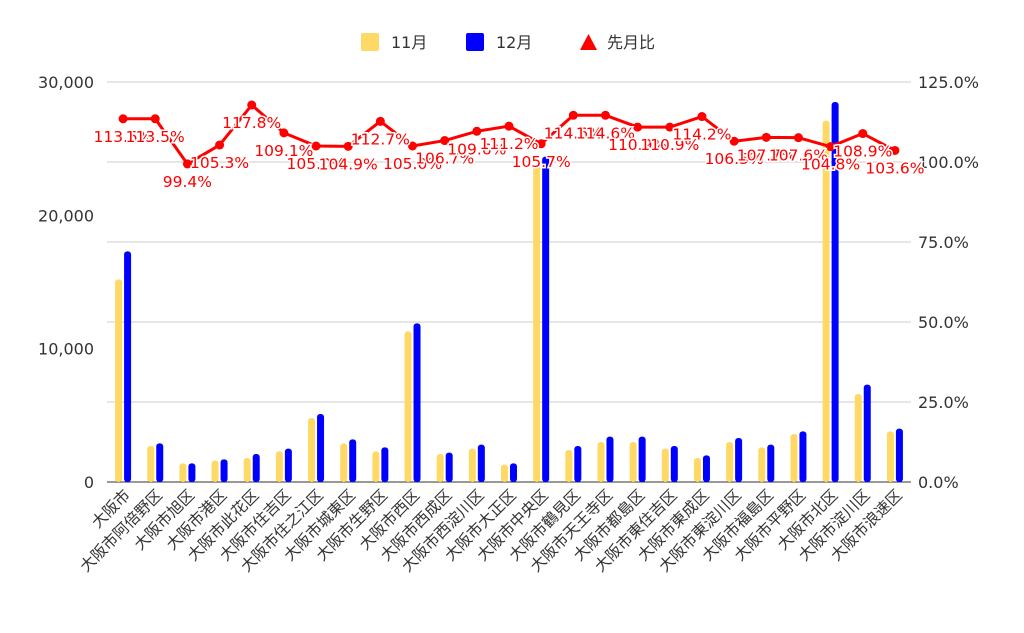  What do you see at coordinates (948, 82) in the screenshot?
I see `right-tick-label: 125.0%` at bounding box center [948, 82].